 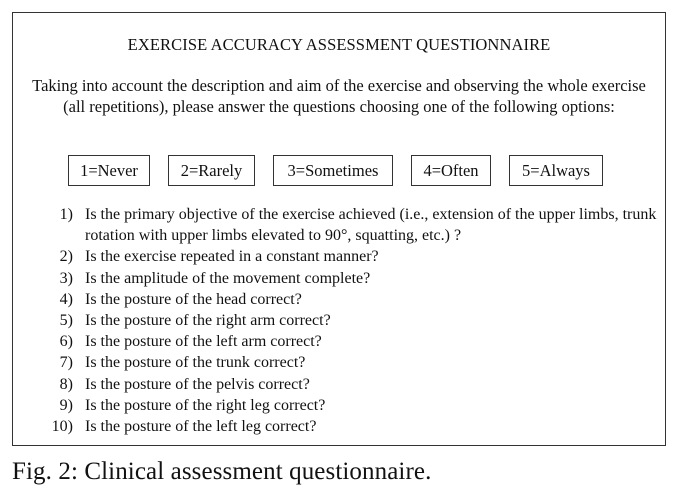 I want to click on question-text: Is the posture of the head correct?, so click(x=193, y=299).